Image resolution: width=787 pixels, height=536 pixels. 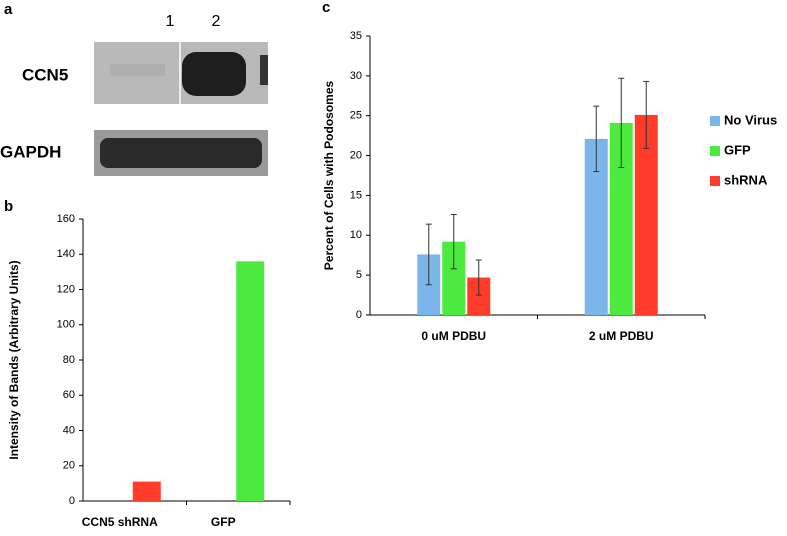 What do you see at coordinates (453, 336) in the screenshot?
I see `x-tick-label: 0 uM PDBU` at bounding box center [453, 336].